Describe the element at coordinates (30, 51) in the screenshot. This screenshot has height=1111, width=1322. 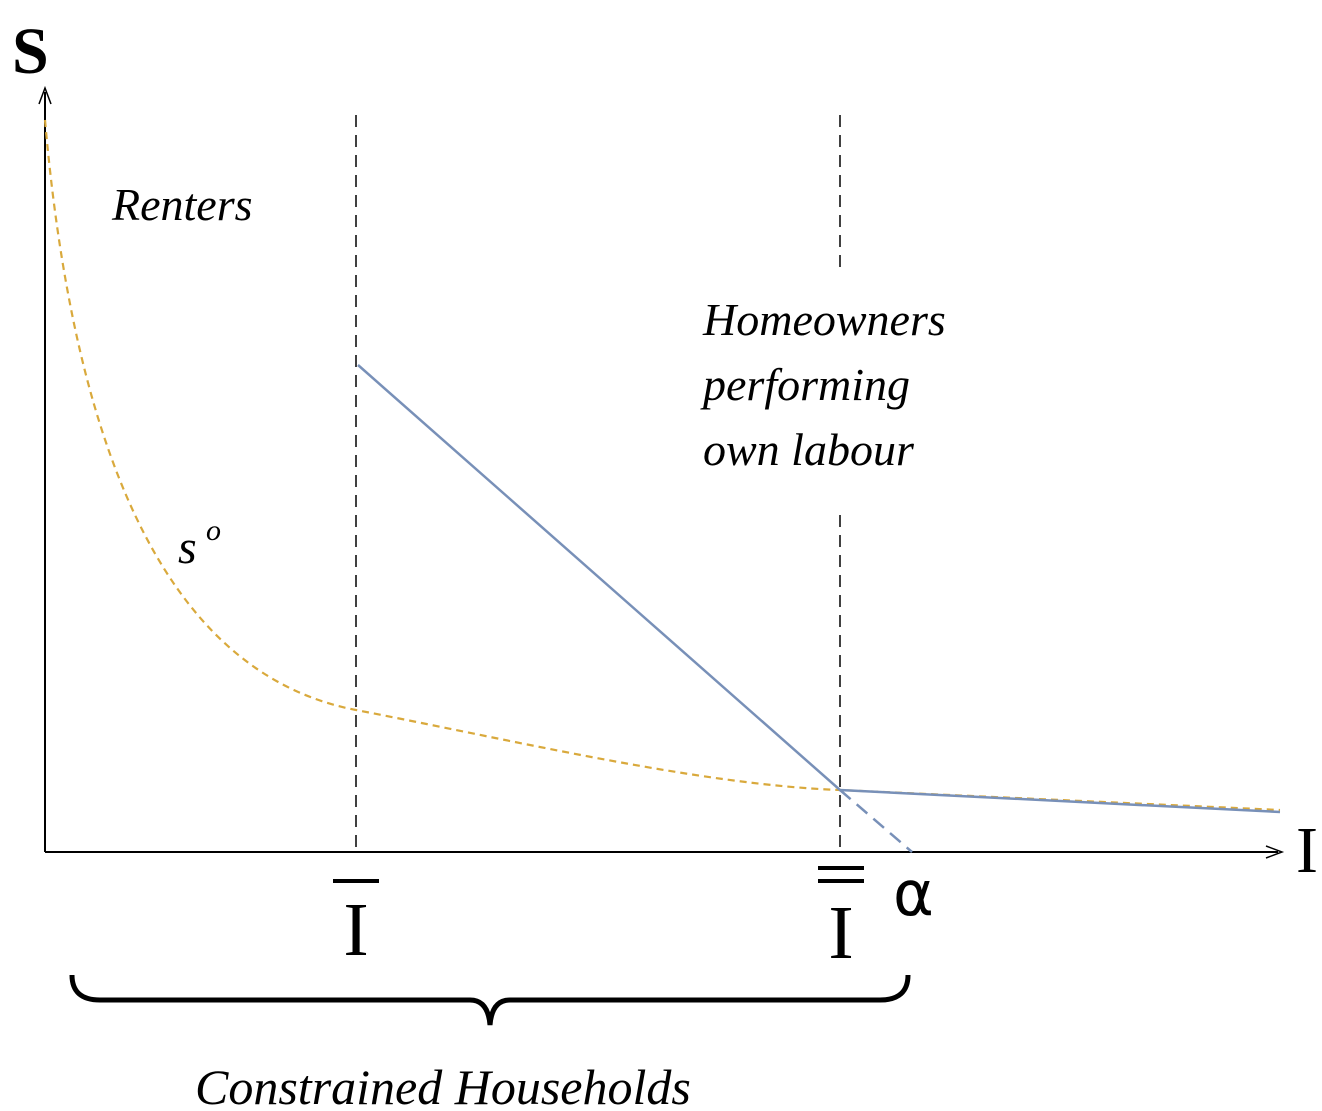
I see `y-axis-label: S` at that location.